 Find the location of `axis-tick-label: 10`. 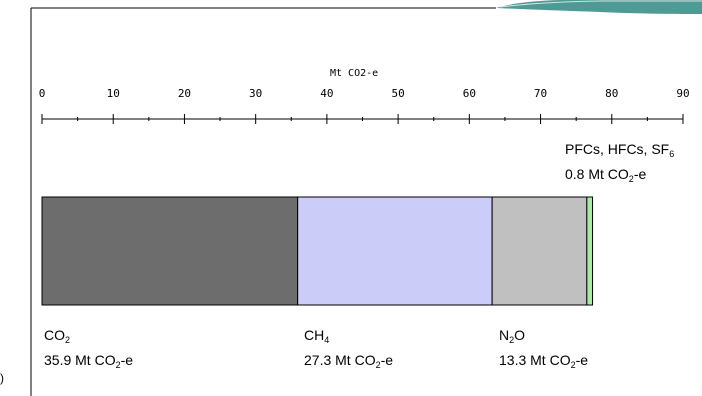

axis-tick-label: 10 is located at coordinates (113, 93).